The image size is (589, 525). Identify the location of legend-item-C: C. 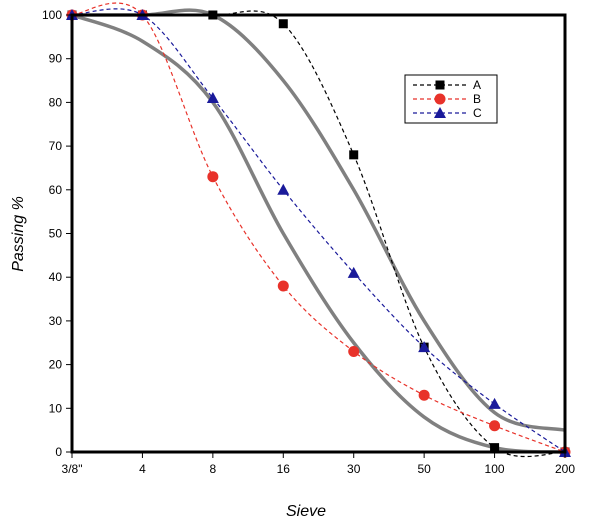
(447, 113).